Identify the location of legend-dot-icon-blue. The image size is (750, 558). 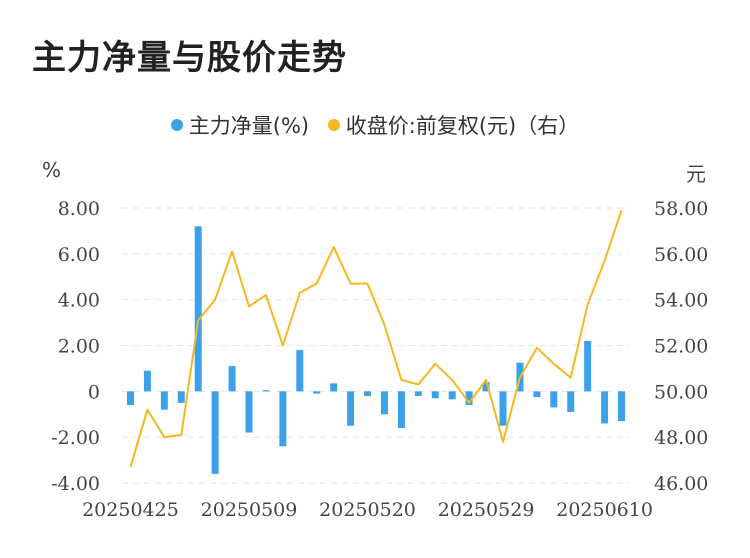
(176, 125).